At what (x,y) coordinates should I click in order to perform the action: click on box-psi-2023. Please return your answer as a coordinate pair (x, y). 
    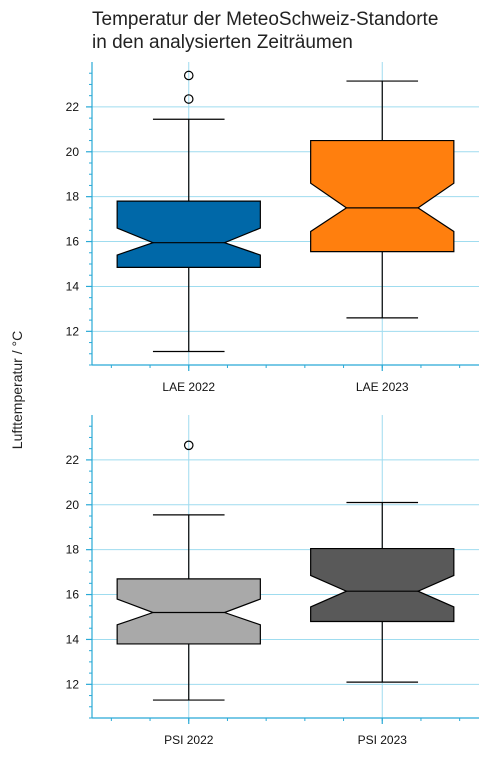
    Looking at the image, I should click on (382, 592).